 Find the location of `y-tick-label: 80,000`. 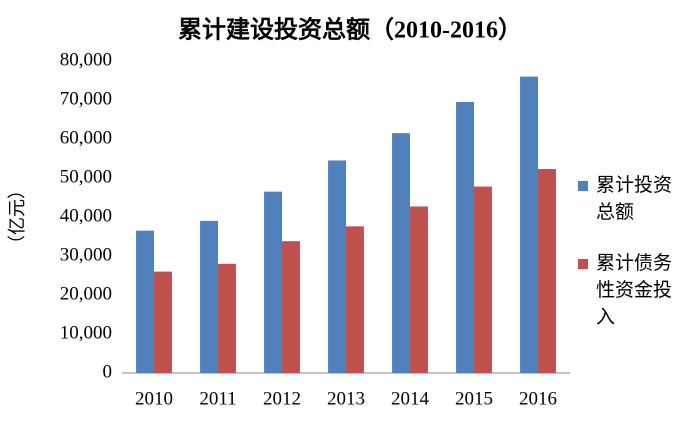

y-tick-label: 80,000 is located at coordinates (86, 59).